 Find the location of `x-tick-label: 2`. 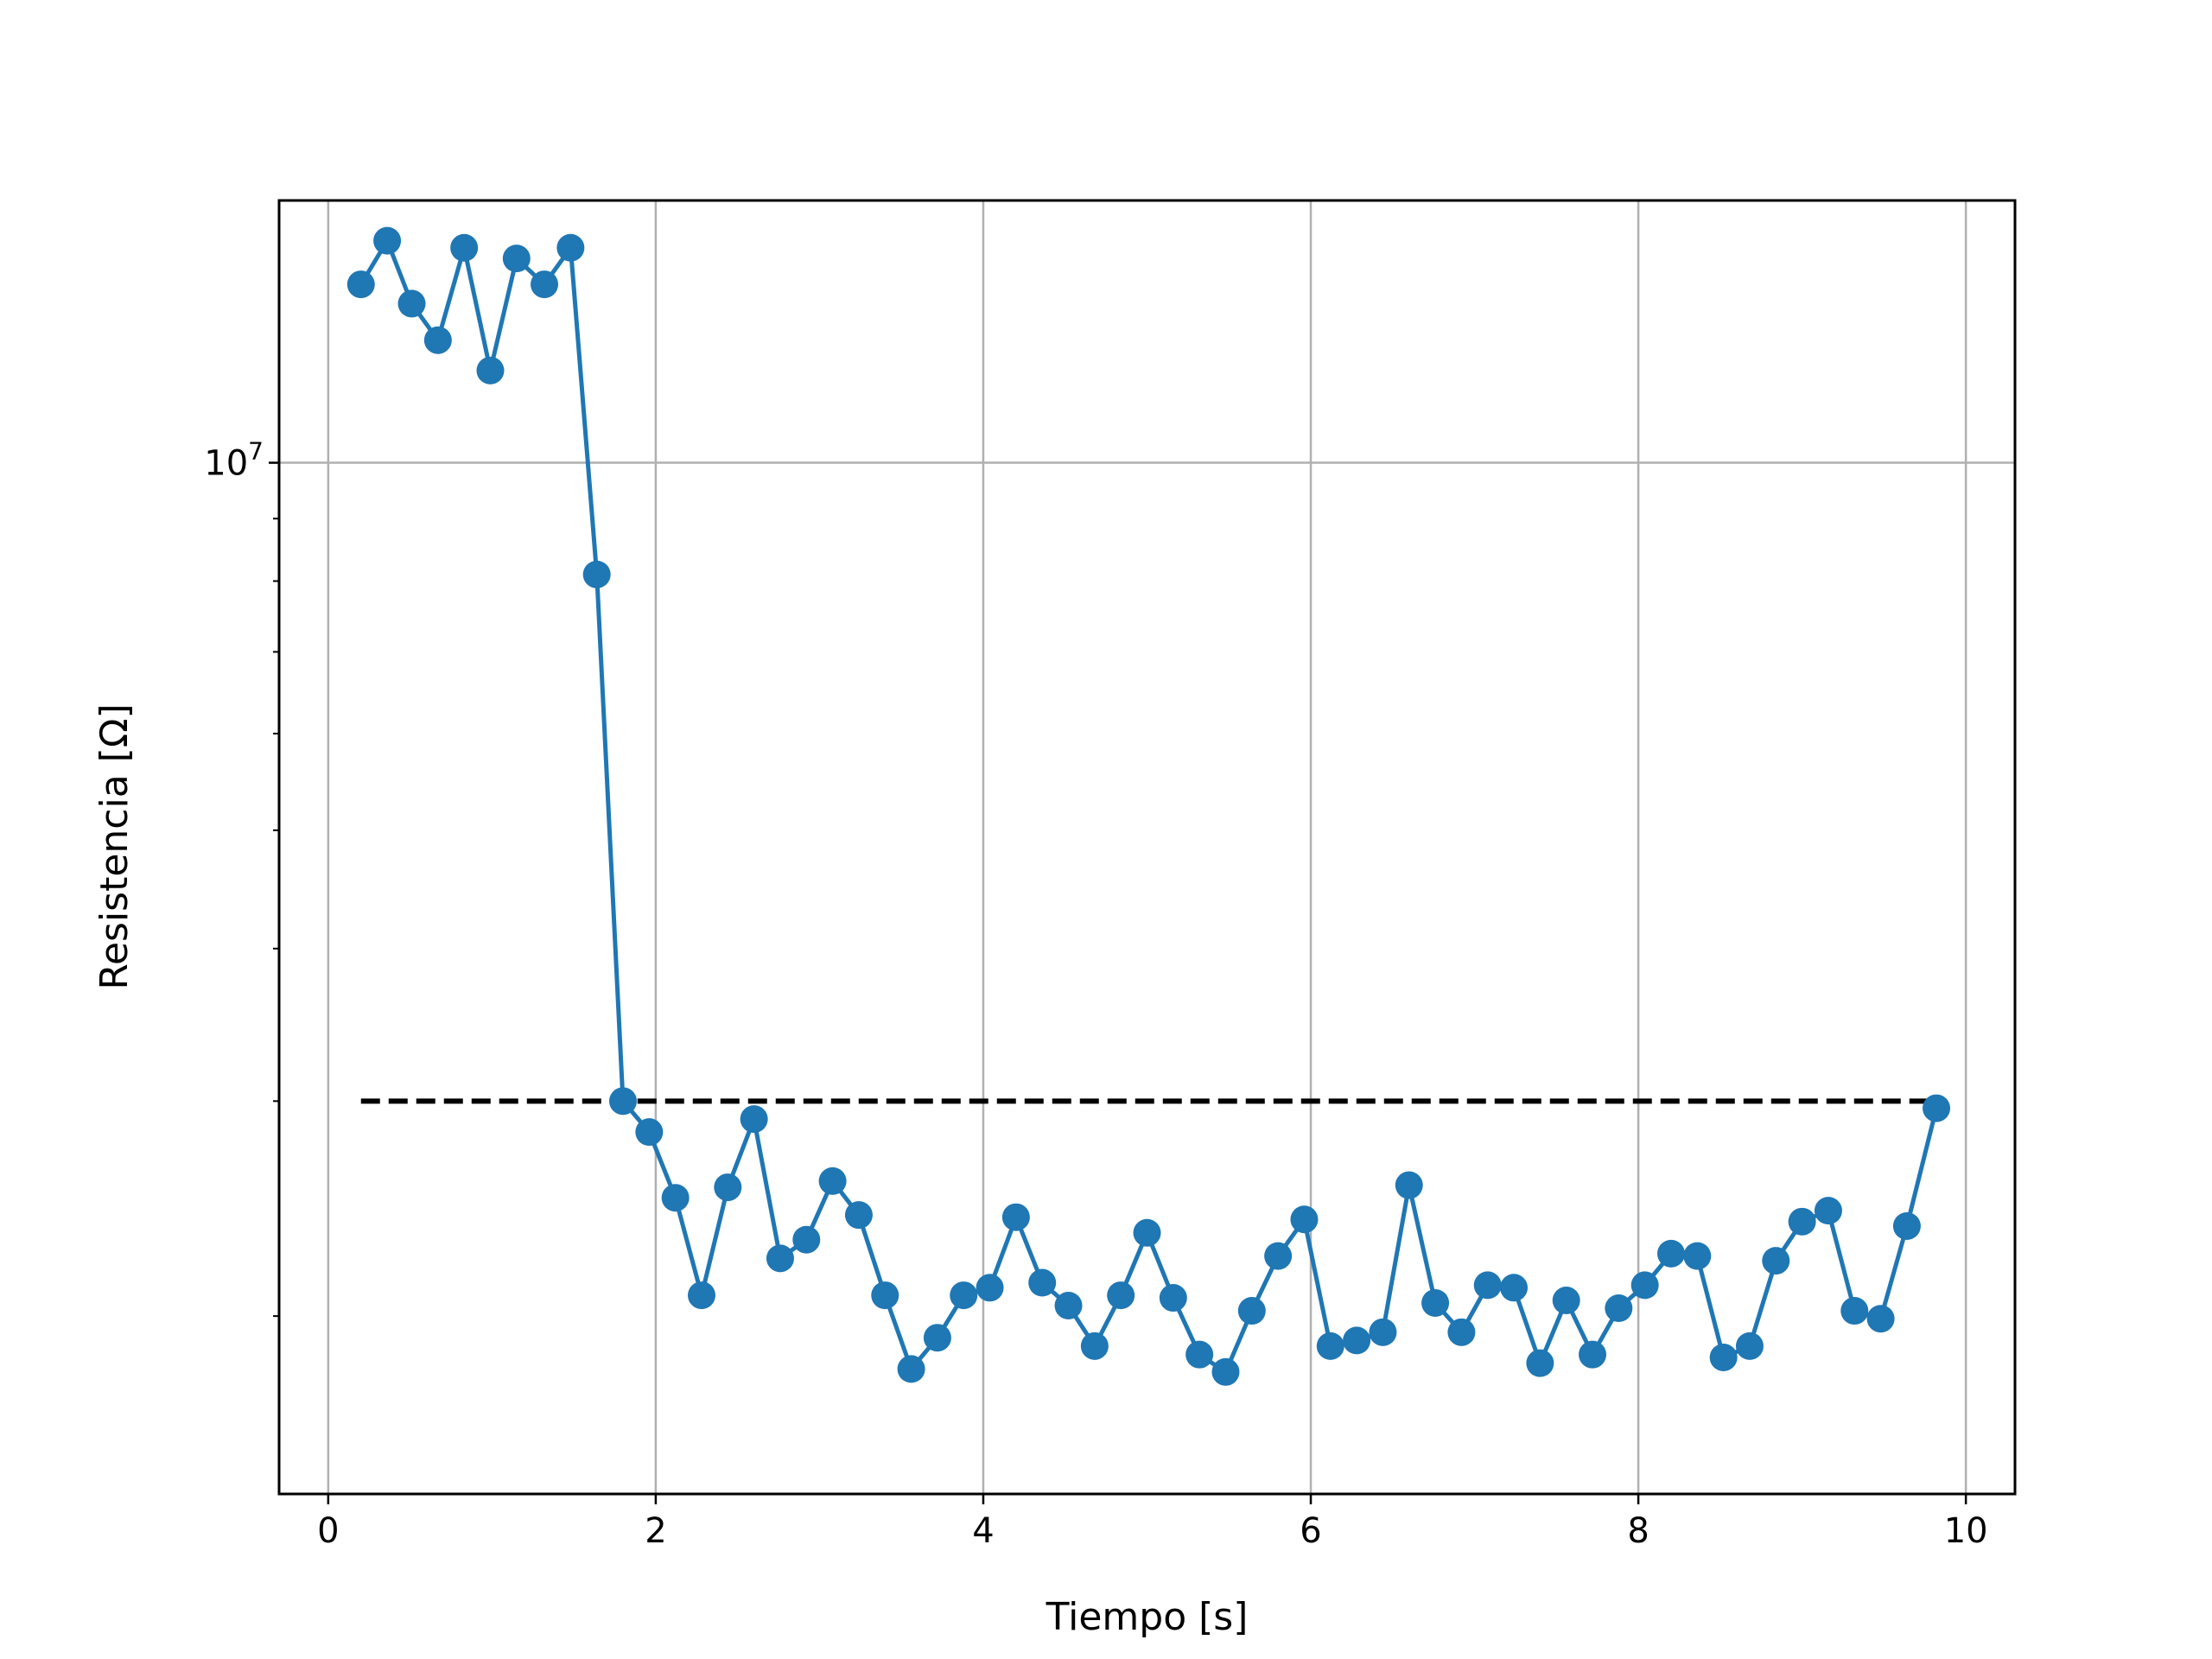

x-tick-label: 2 is located at coordinates (655, 1531).